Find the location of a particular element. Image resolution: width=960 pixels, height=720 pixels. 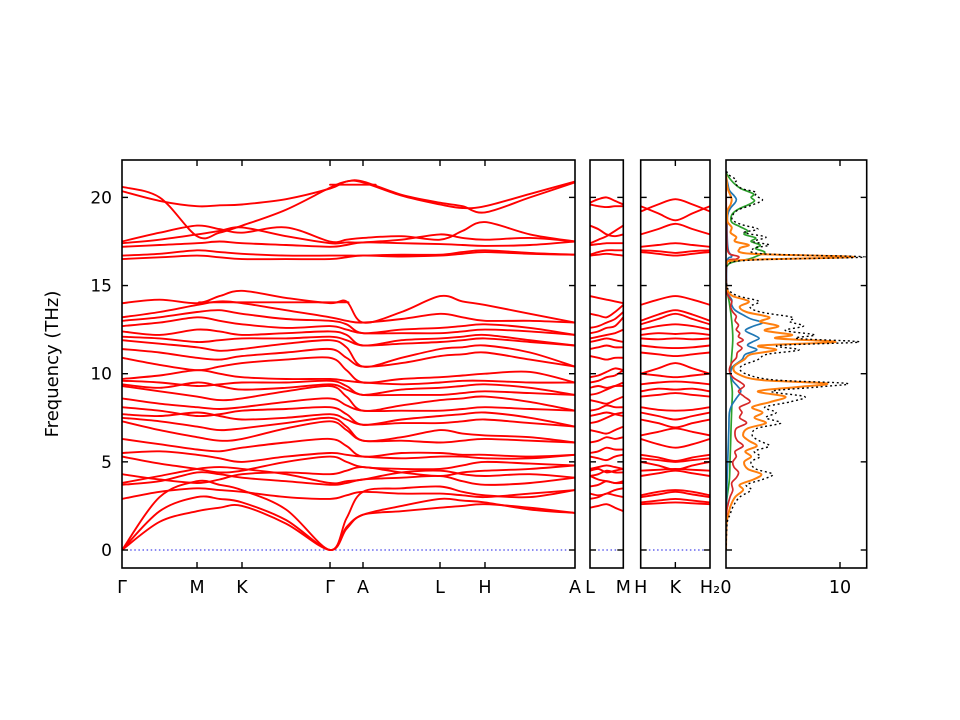

kpoint-label: H₂ is located at coordinates (710, 588).